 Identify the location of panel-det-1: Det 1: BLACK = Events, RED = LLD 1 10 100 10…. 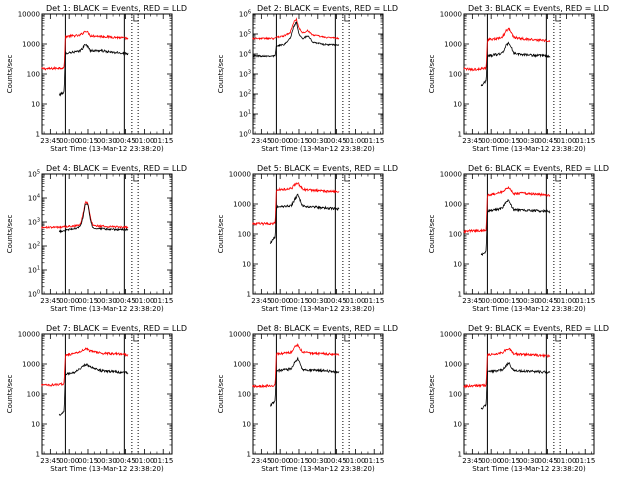
(96, 78).